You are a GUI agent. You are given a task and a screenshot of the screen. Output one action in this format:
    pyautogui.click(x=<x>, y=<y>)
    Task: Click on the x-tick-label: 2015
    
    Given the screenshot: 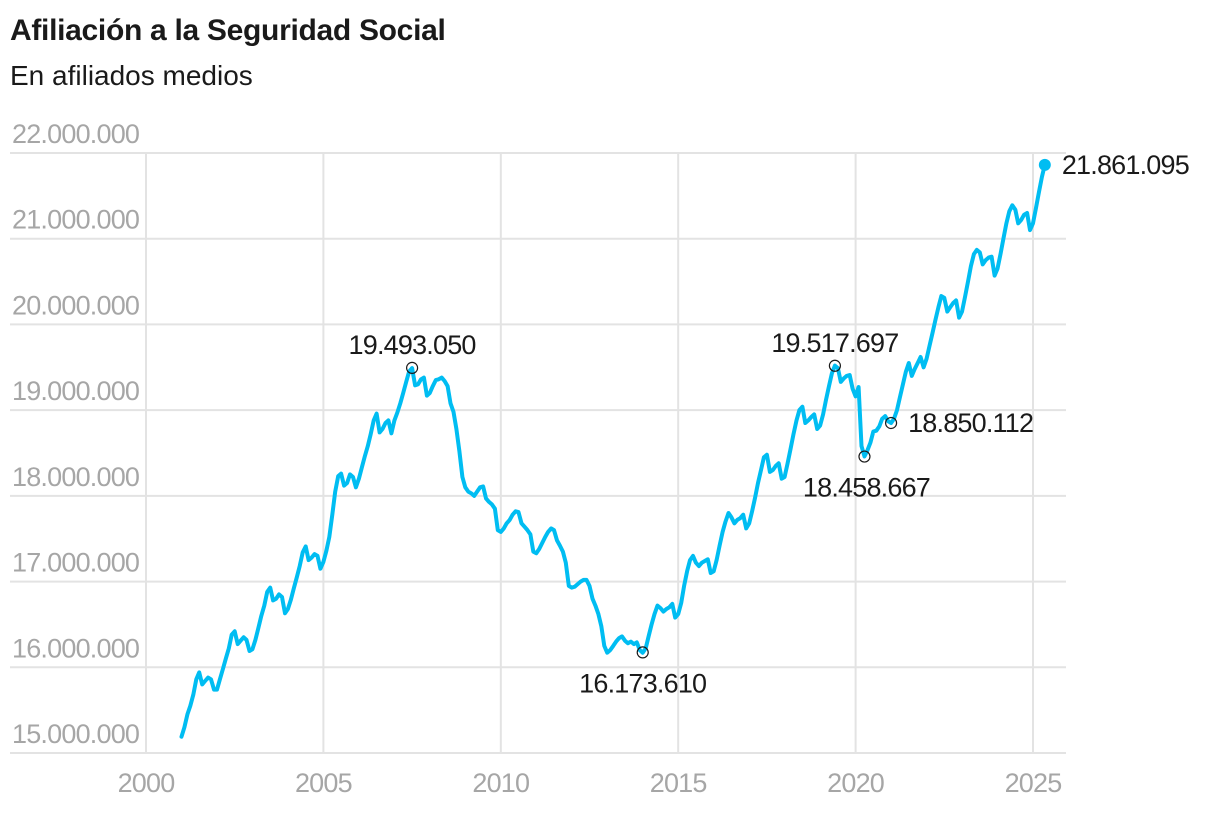 What is the action you would take?
    pyautogui.click(x=678, y=783)
    